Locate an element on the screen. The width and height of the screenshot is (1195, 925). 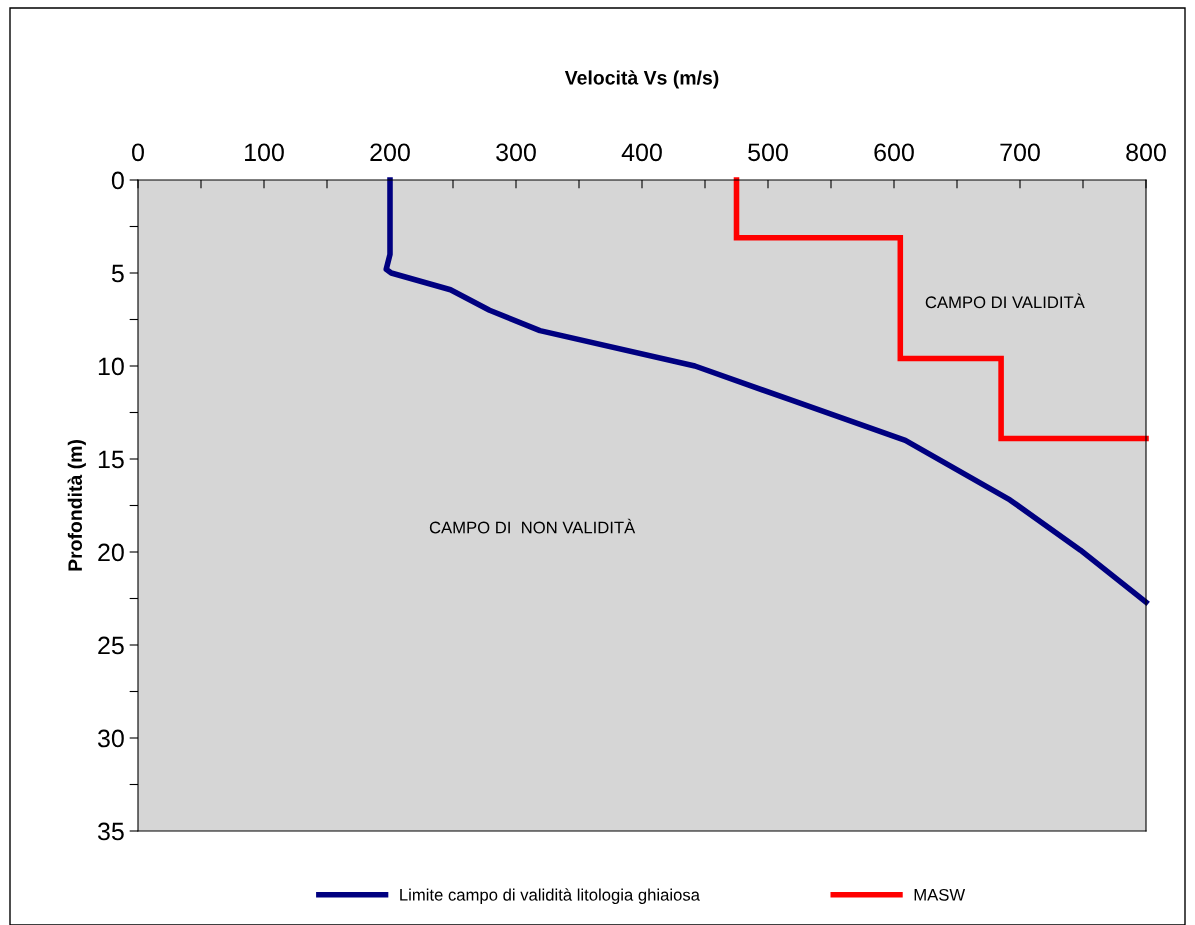
legend-label: MASW is located at coordinates (940, 894).